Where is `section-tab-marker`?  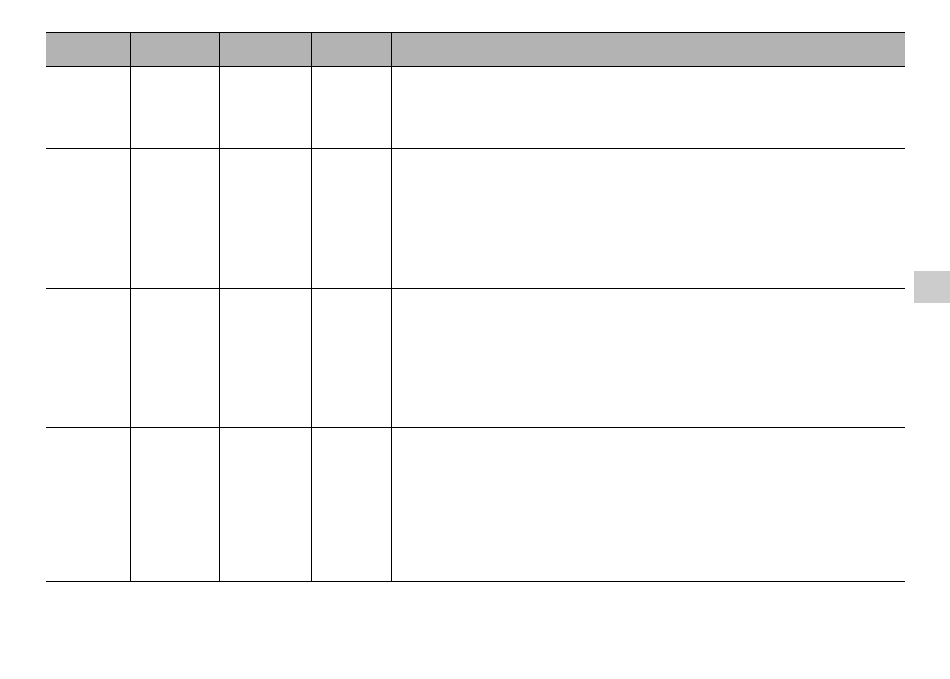
section-tab-marker is located at coordinates (932, 287).